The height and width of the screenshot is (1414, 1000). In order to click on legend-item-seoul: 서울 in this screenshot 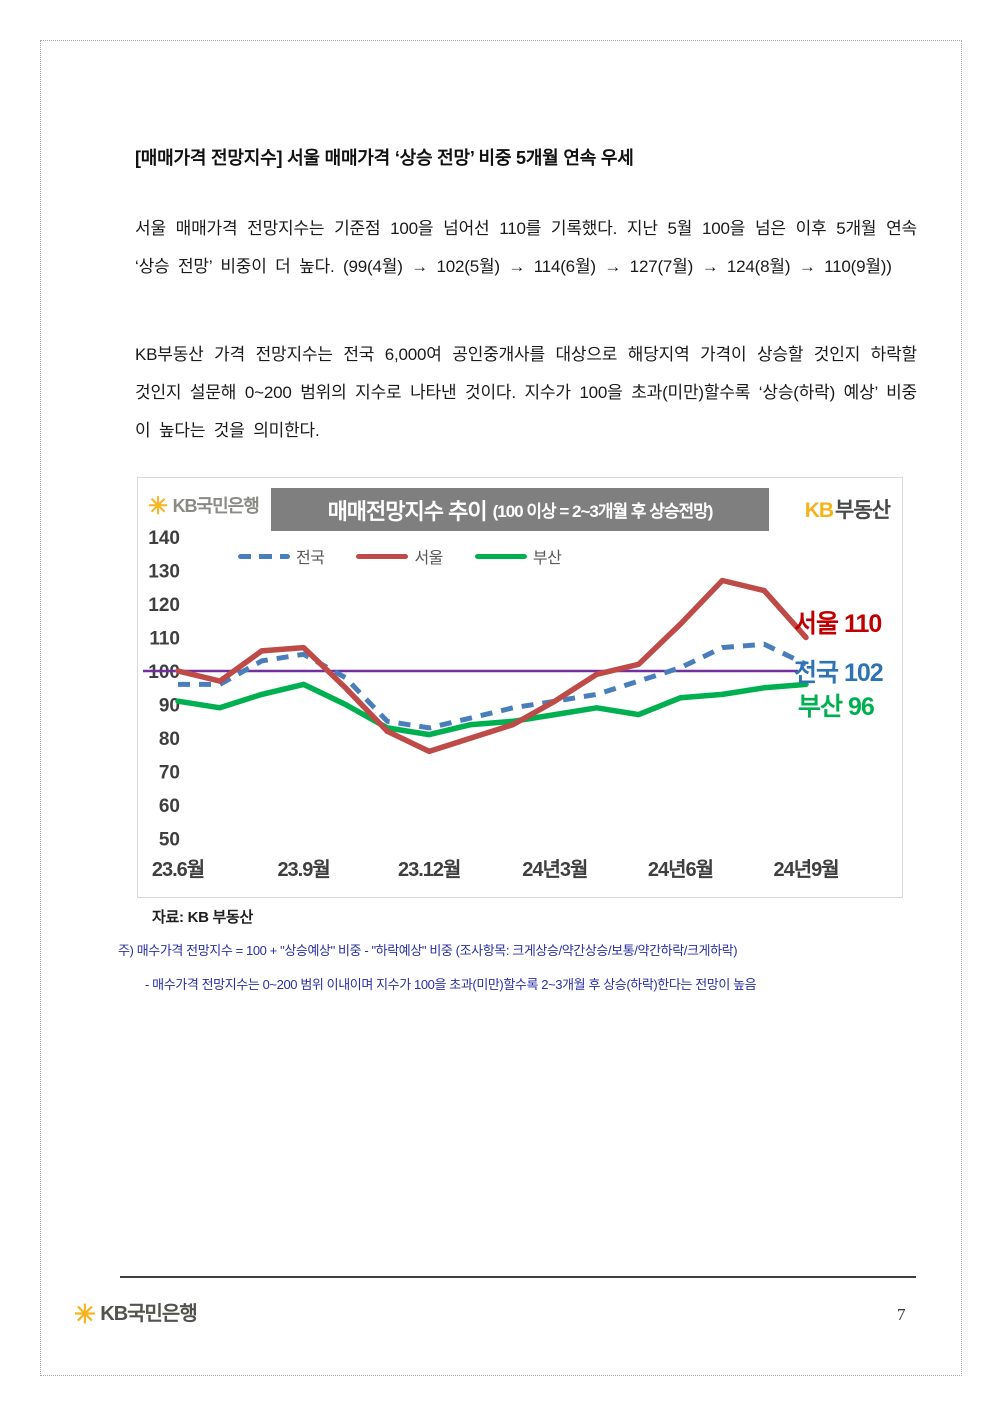, I will do `click(399, 556)`.